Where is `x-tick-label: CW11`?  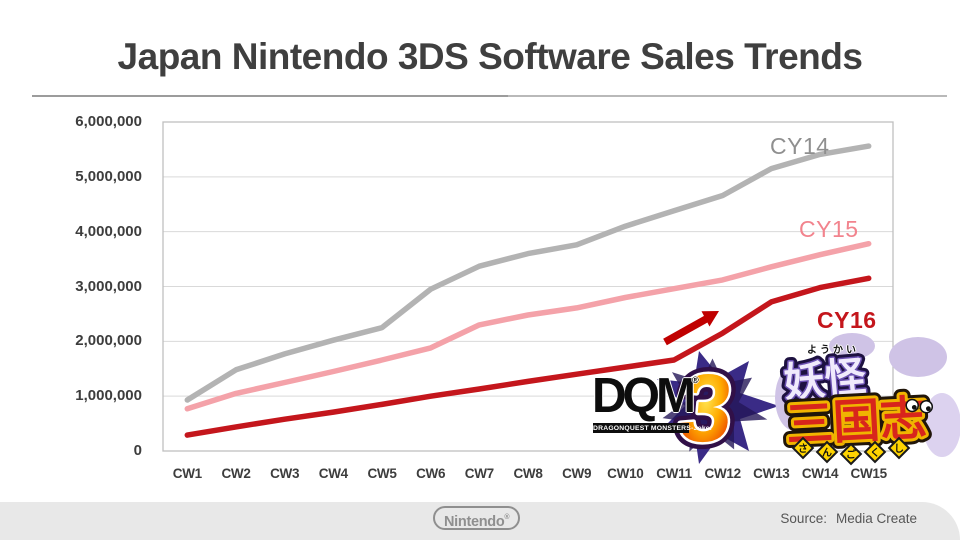
x-tick-label: CW11 is located at coordinates (674, 473).